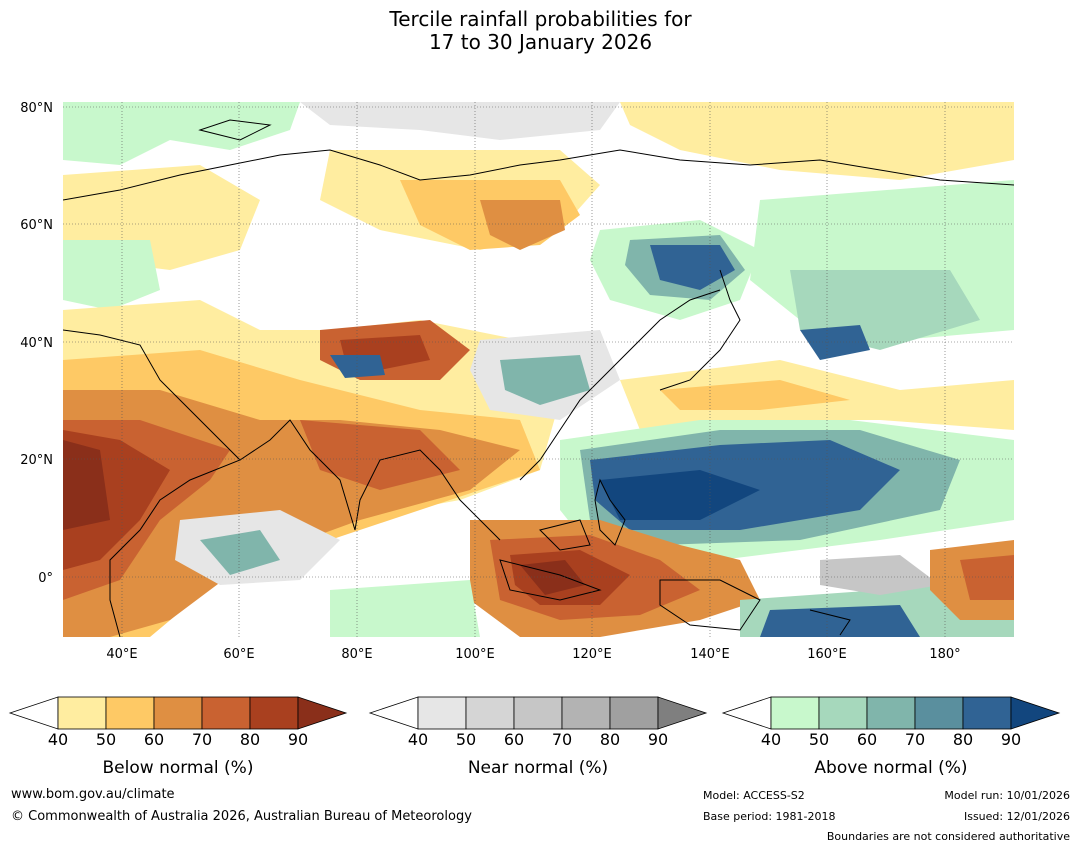  What do you see at coordinates (538, 768) in the screenshot?
I see `near-normal-label: Near normal (%)` at bounding box center [538, 768].